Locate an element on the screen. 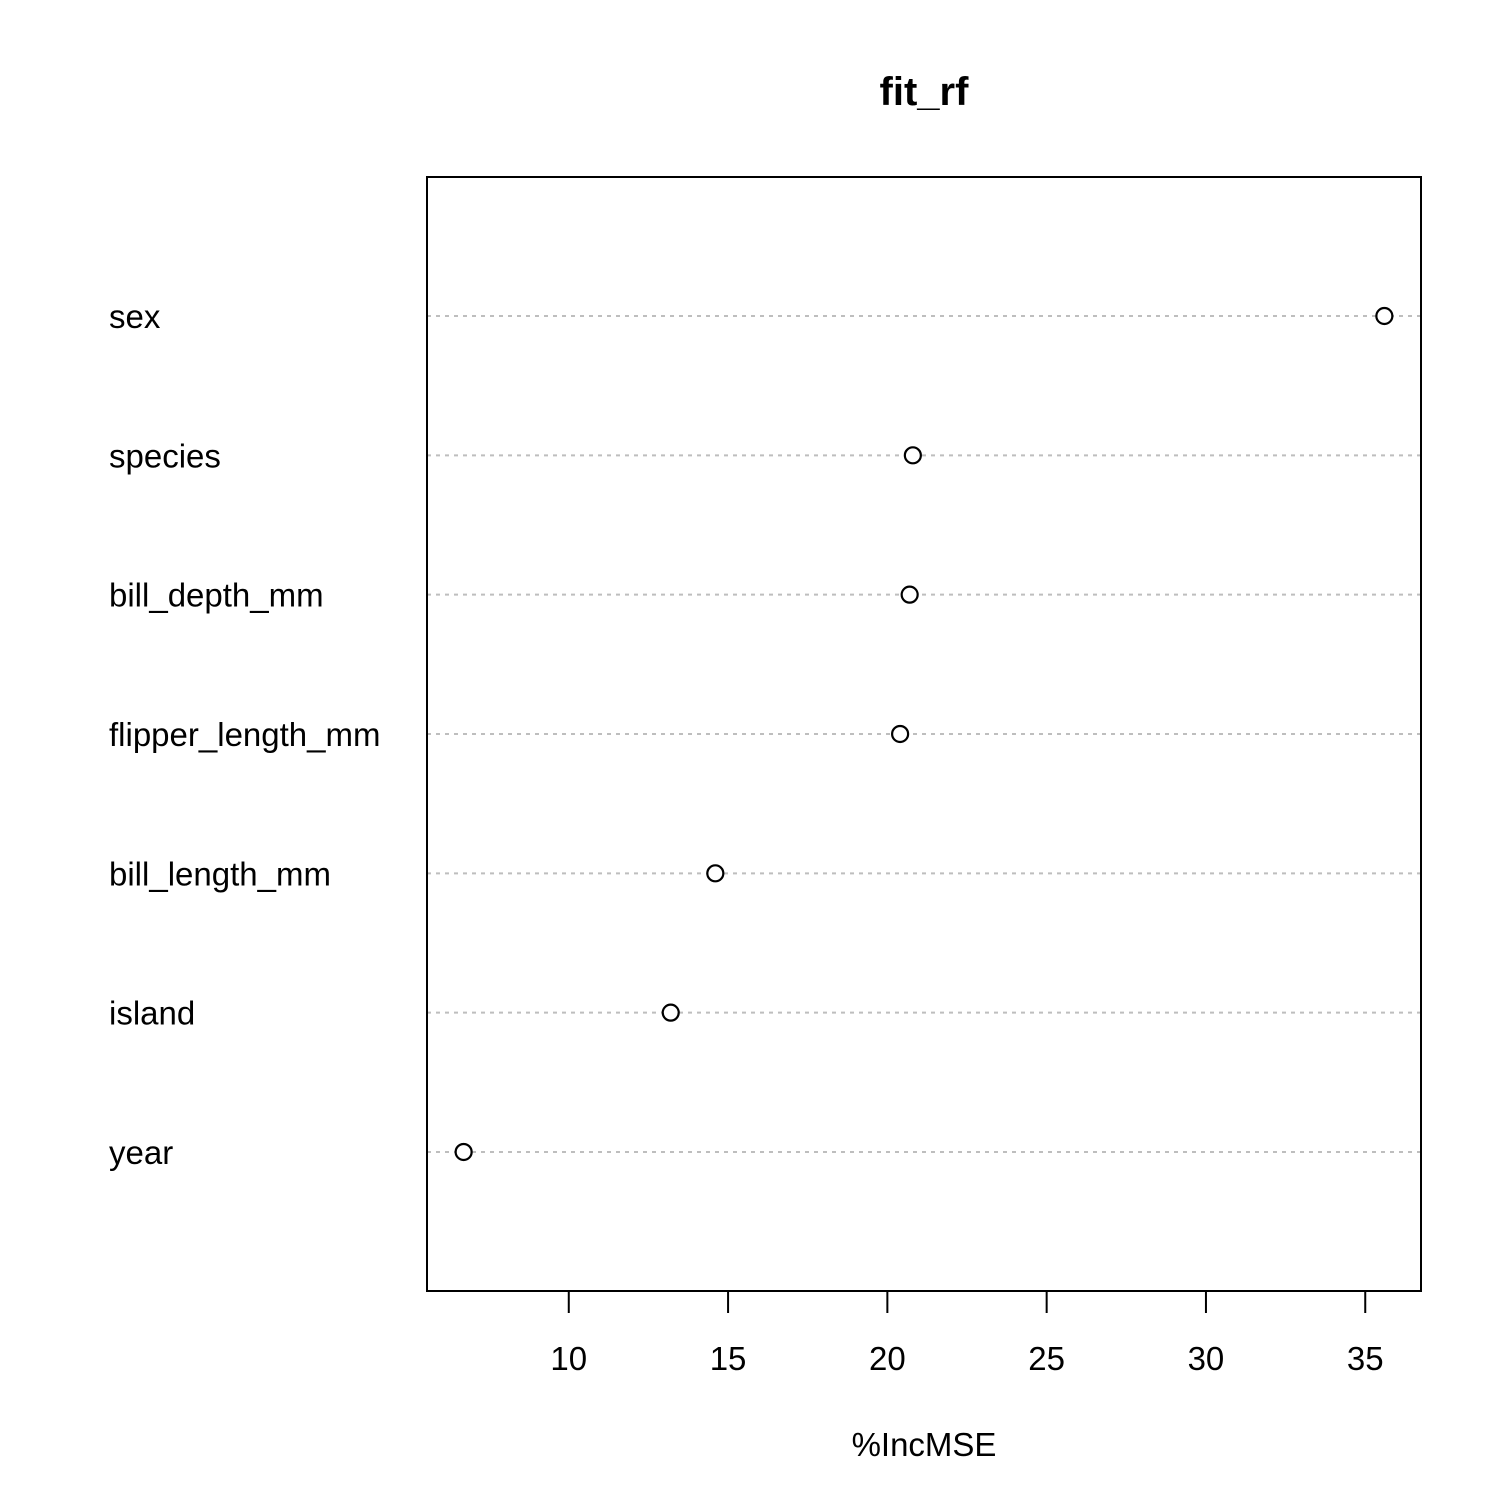 The height and width of the screenshot is (1512, 1512). category-label: island is located at coordinates (152, 1013).